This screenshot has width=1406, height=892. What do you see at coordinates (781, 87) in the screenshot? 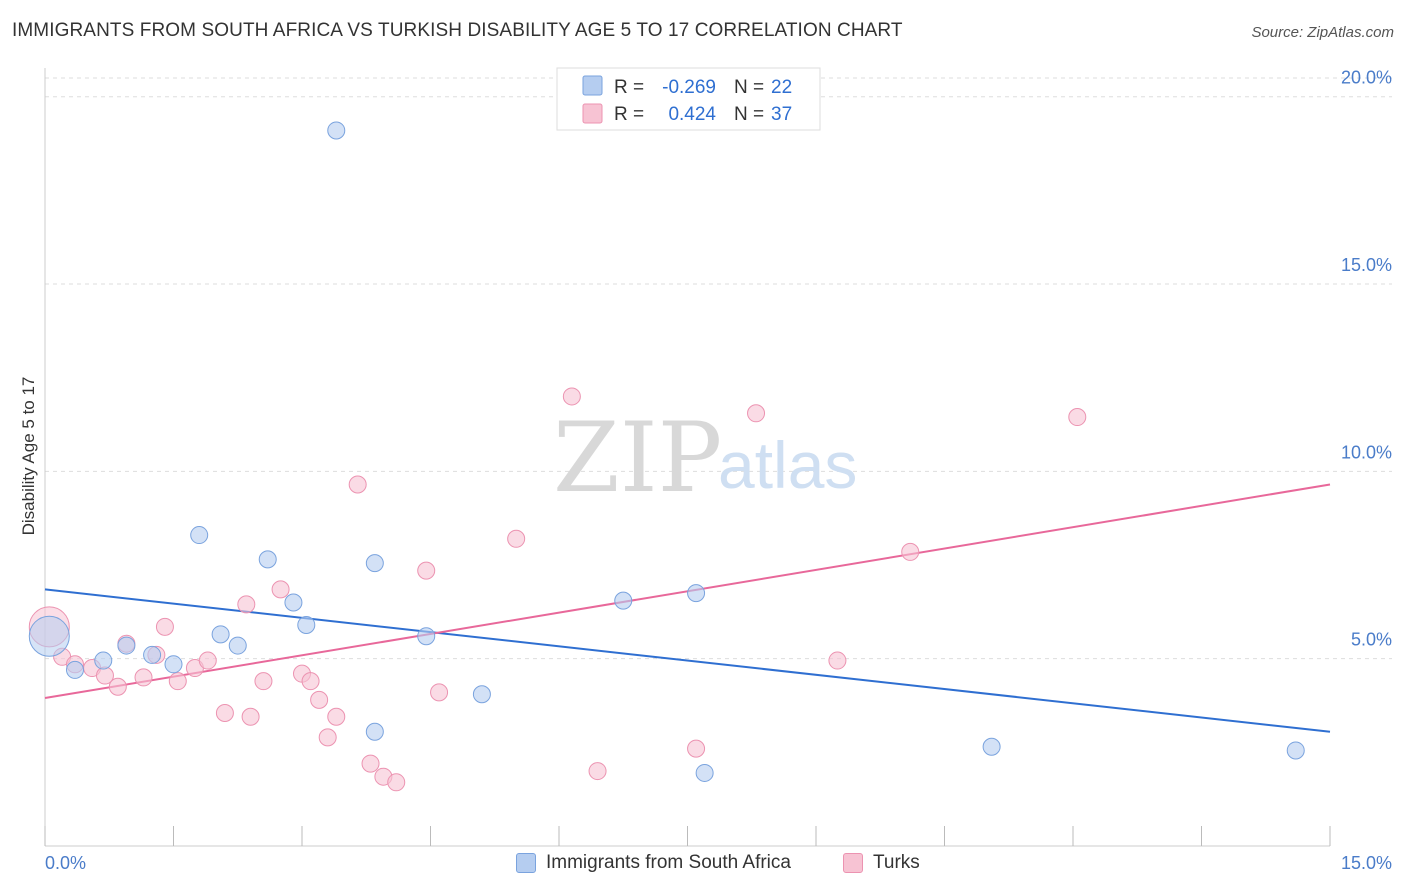
I see `stats-n-value-blue: 22` at bounding box center [781, 87].